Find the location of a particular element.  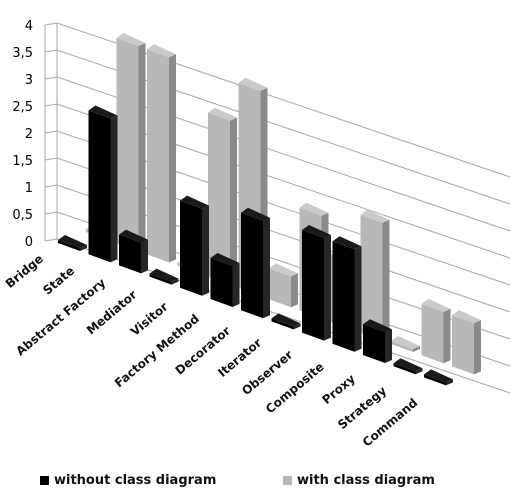

bar-without-class-diagram-iterator is located at coordinates (286, 321).